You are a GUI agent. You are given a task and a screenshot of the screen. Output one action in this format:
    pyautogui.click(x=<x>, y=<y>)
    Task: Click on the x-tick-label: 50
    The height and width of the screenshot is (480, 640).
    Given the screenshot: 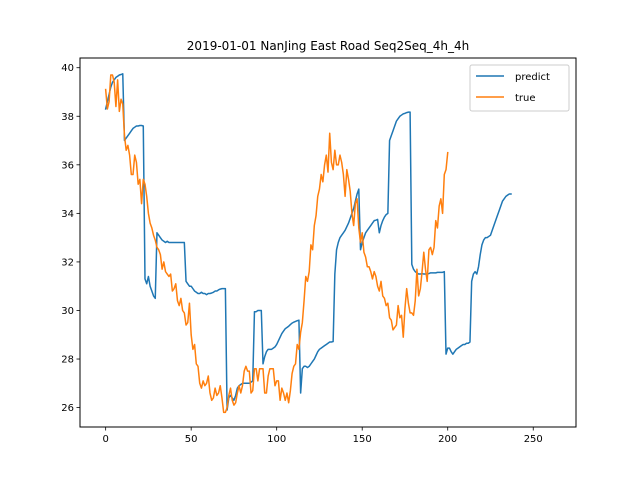 What is the action you would take?
    pyautogui.click(x=191, y=439)
    